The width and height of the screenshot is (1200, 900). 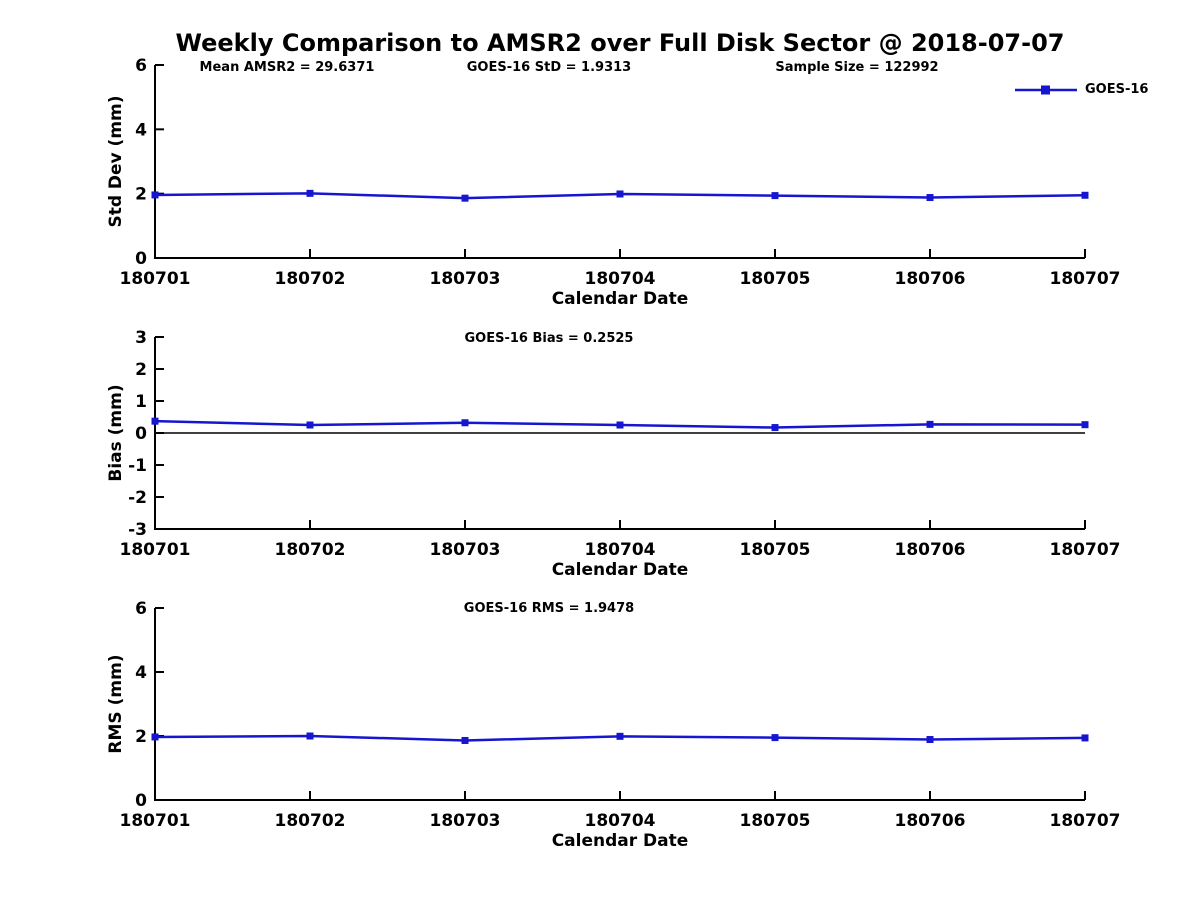 What do you see at coordinates (1117, 89) in the screenshot?
I see `legend-label: GOES-16` at bounding box center [1117, 89].